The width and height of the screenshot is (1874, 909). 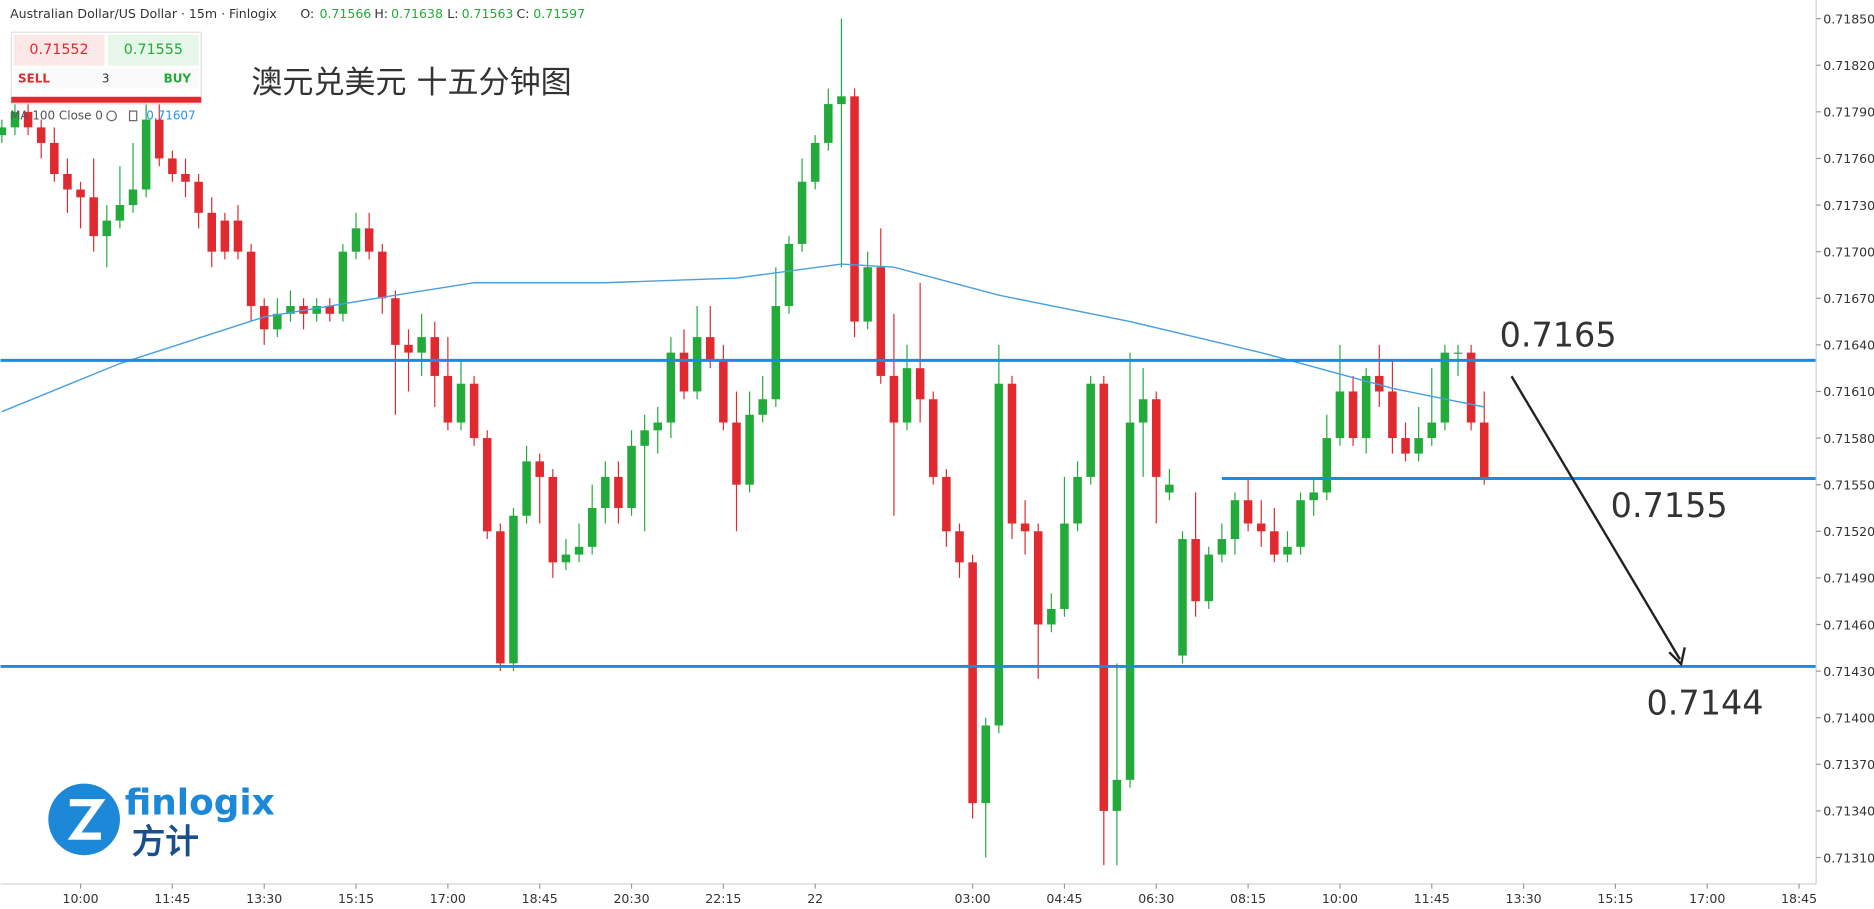 I want to click on sell-button, so click(x=59, y=50).